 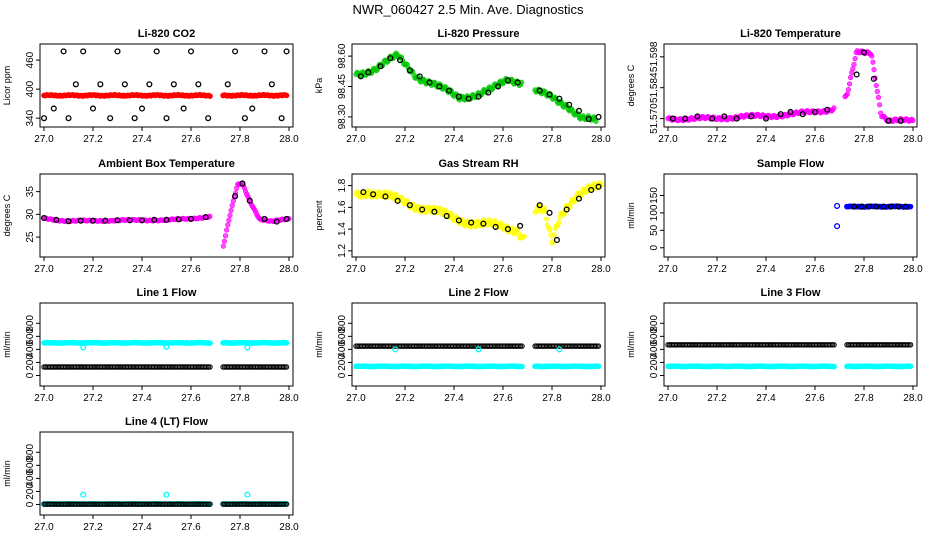 I want to click on y-tick-label: 25, so click(x=30, y=237).